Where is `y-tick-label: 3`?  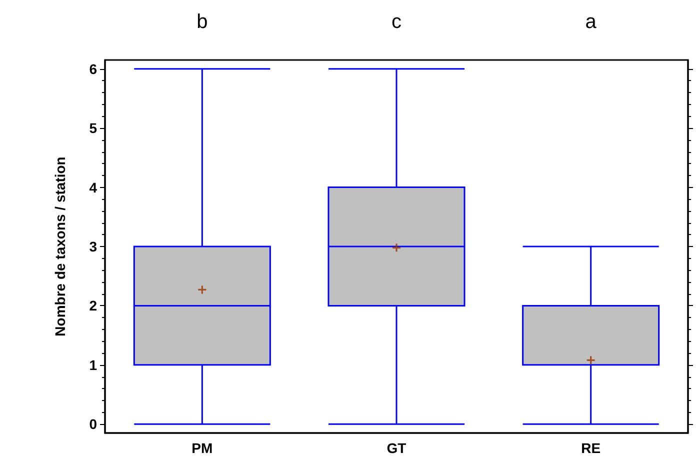
y-tick-label: 3 is located at coordinates (93, 246).